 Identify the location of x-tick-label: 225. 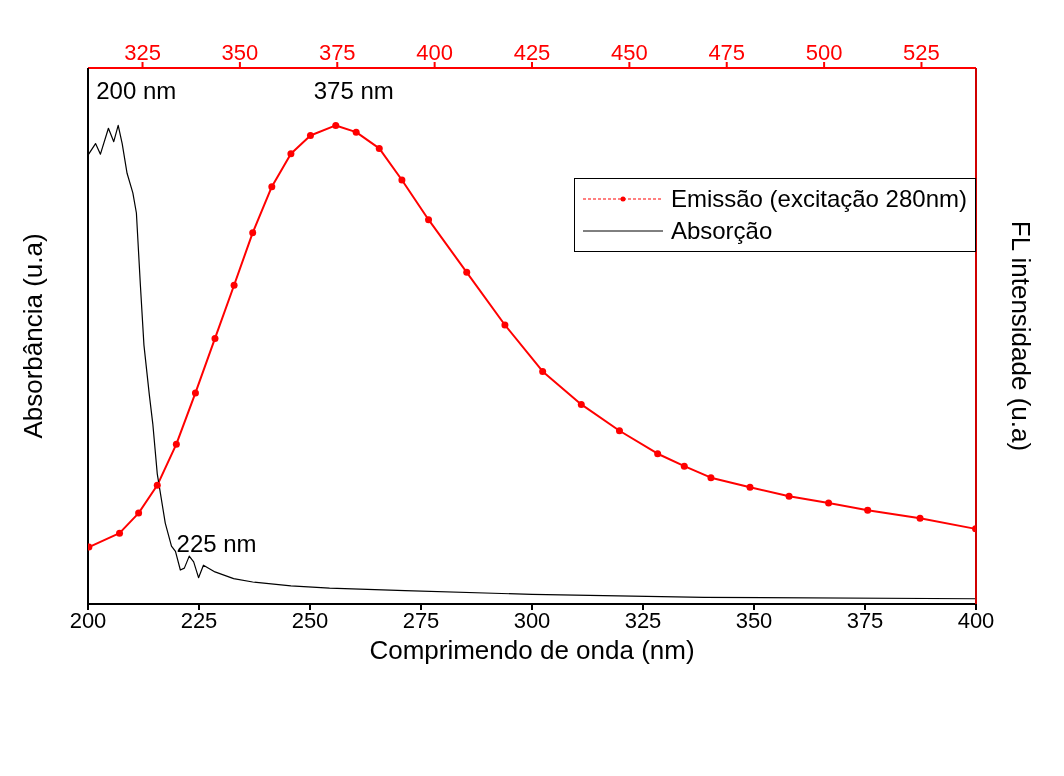
(199, 620).